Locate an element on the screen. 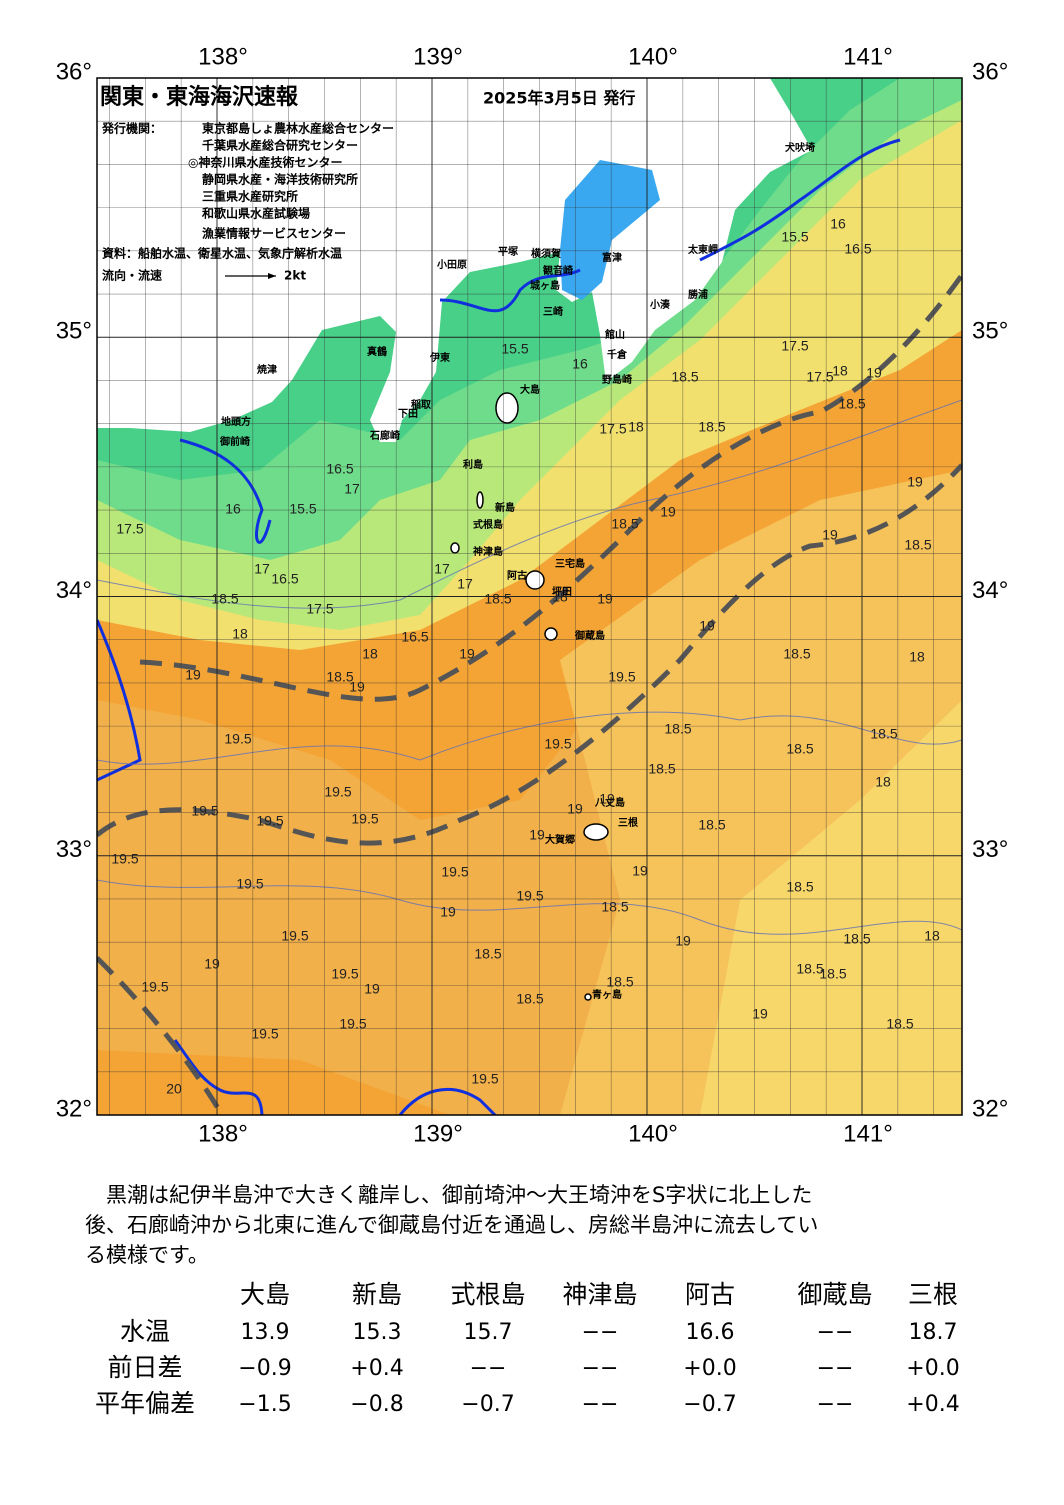 This screenshot has width=1064, height=1505. place-label: 大賀郷 is located at coordinates (560, 839).